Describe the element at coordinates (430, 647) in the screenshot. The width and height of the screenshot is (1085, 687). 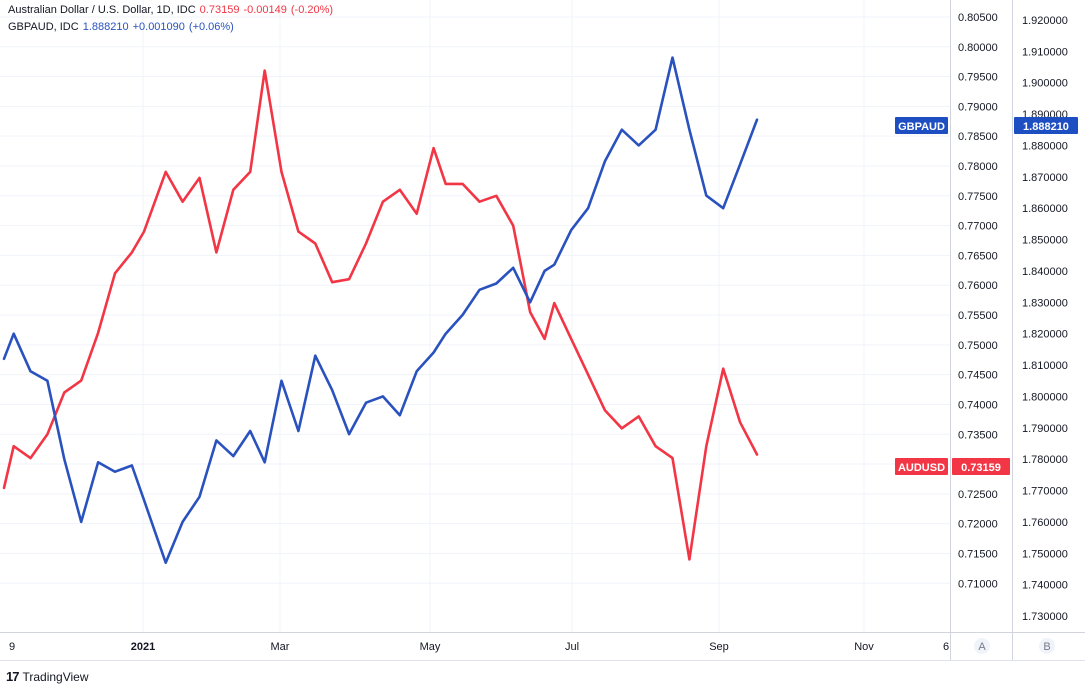
I see `date-tick-label: May` at that location.